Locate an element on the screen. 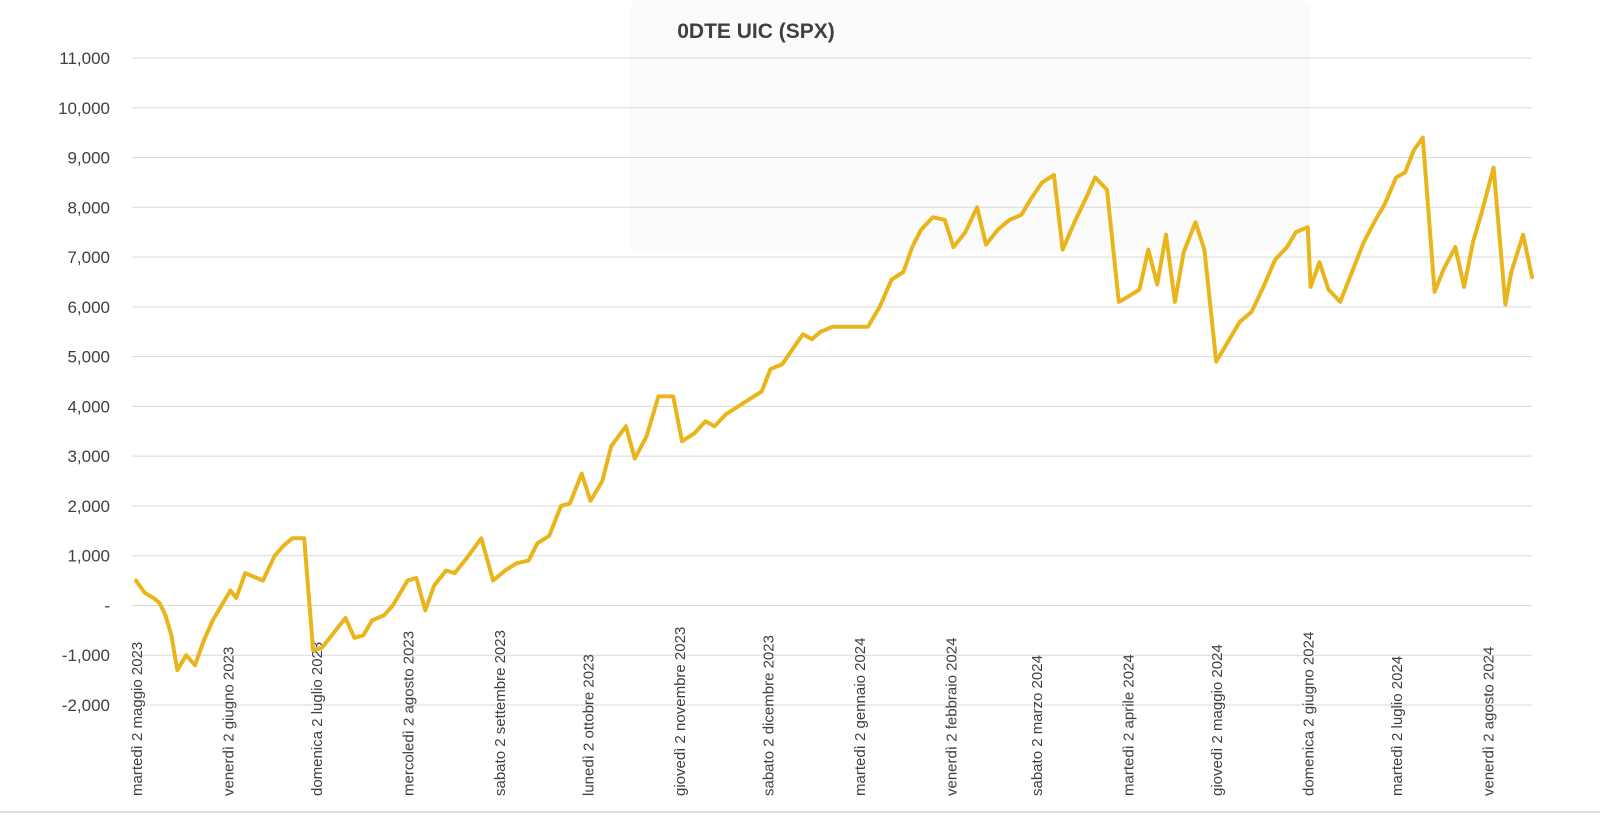 This screenshot has height=832, width=1600. y-tick-label: 8,000 is located at coordinates (88, 207).